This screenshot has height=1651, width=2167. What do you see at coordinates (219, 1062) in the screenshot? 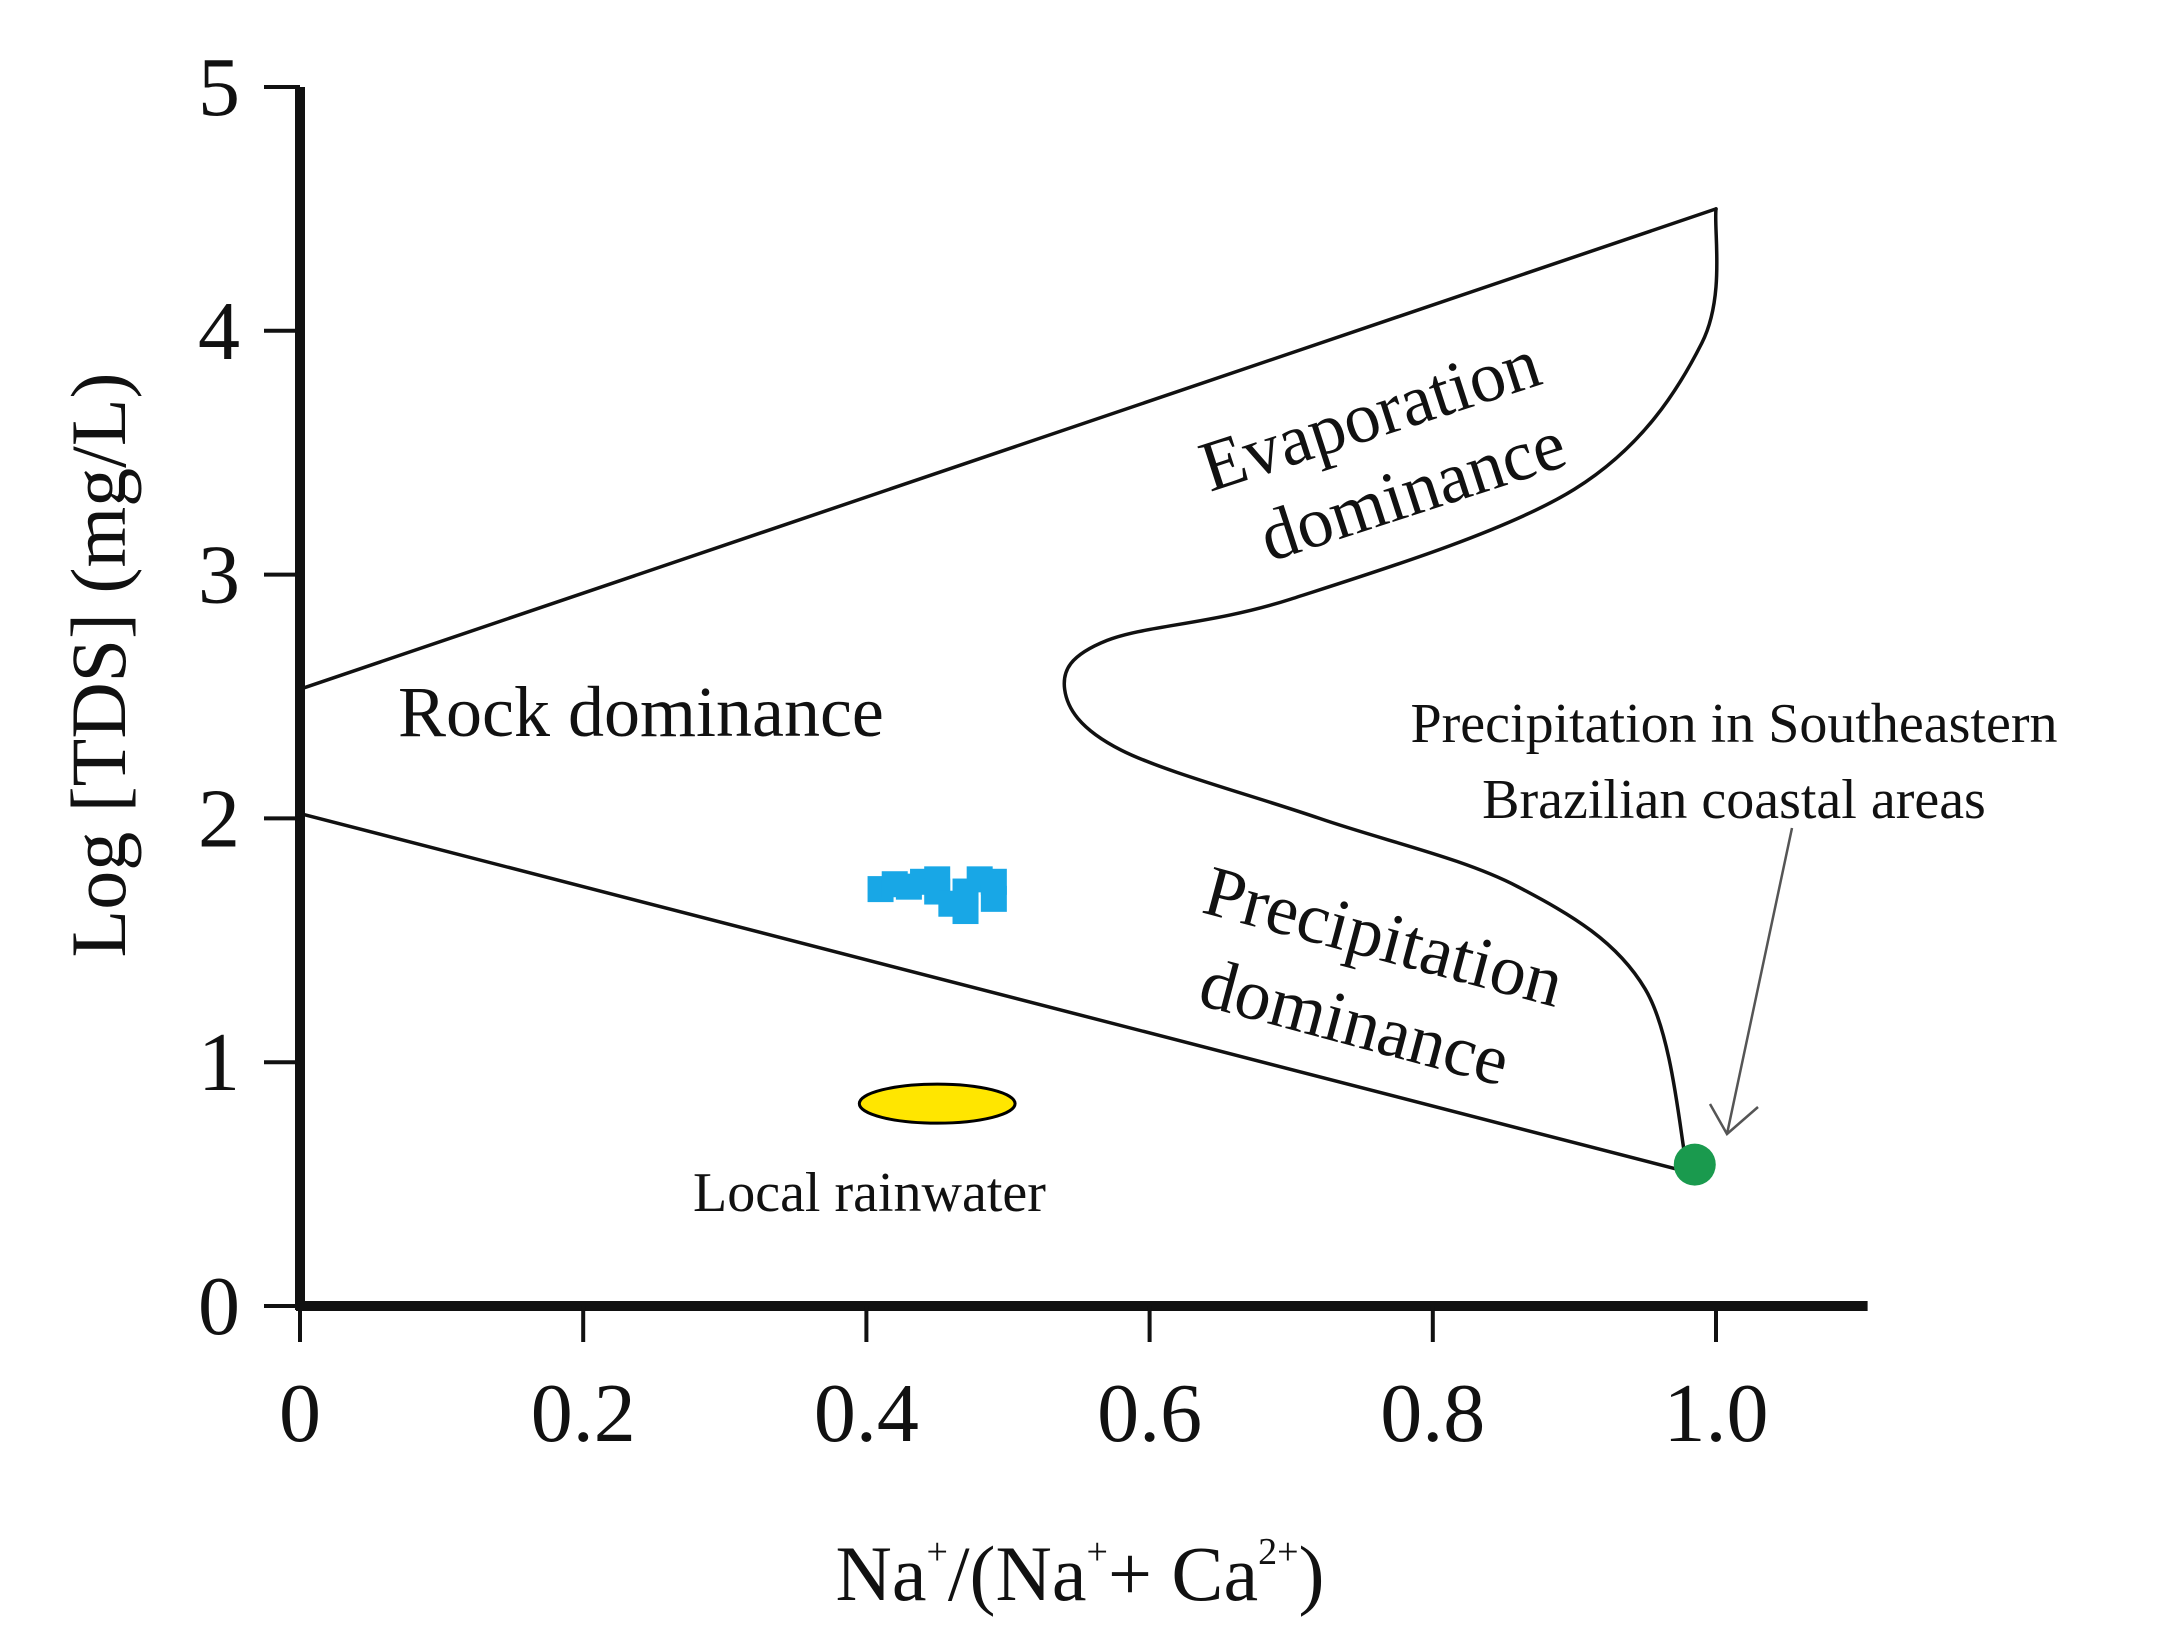
I see `y-tick-label: 1` at bounding box center [219, 1062].